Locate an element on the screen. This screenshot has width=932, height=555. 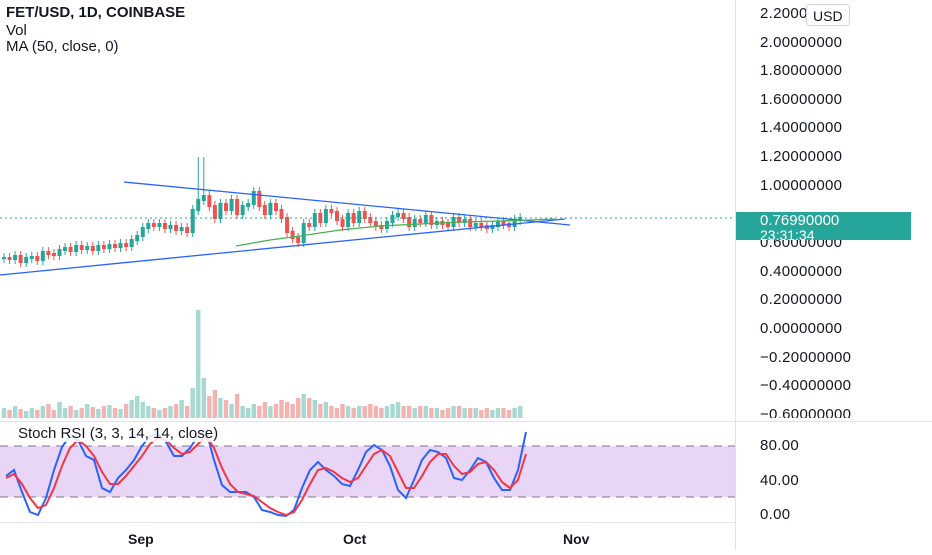
symbol-title: FET/USD, 1D, COINBASE is located at coordinates (96, 12).